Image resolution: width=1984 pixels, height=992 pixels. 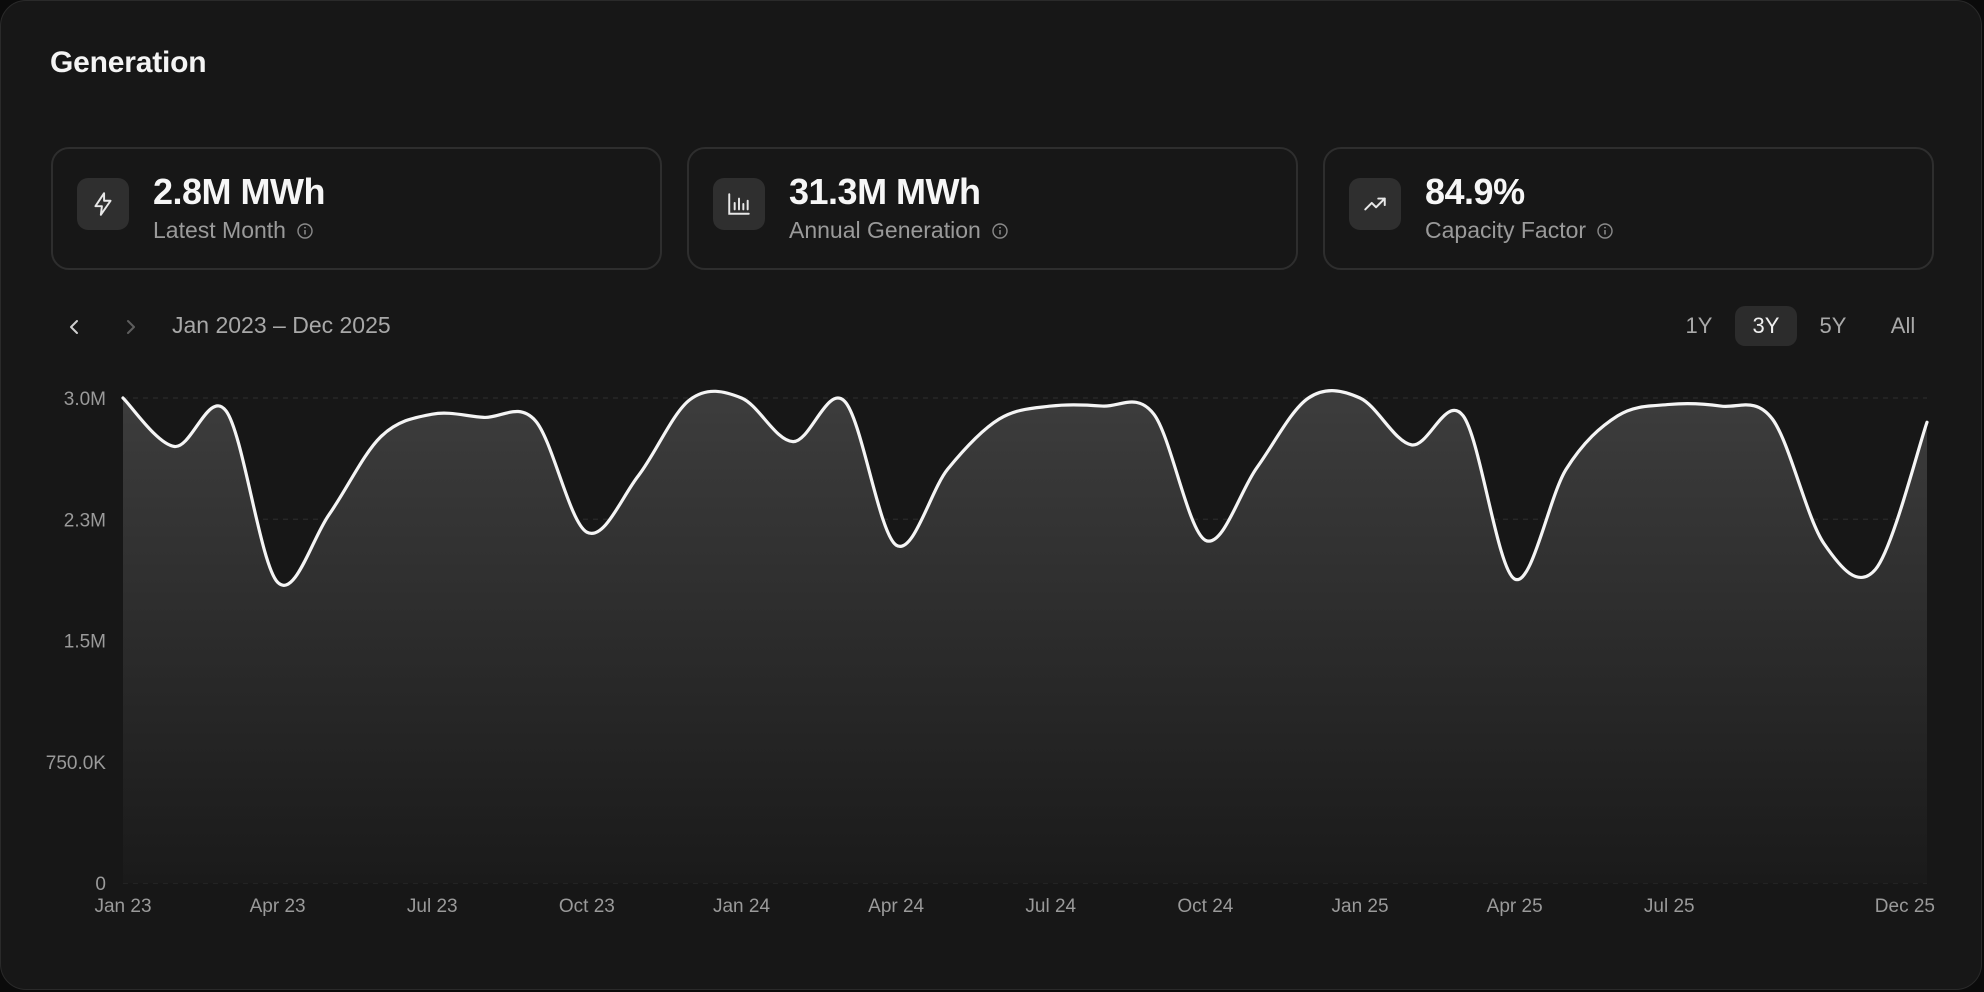 I want to click on stat-card-annual-generation: 31.3M MWh Annual Generation, so click(x=992, y=208).